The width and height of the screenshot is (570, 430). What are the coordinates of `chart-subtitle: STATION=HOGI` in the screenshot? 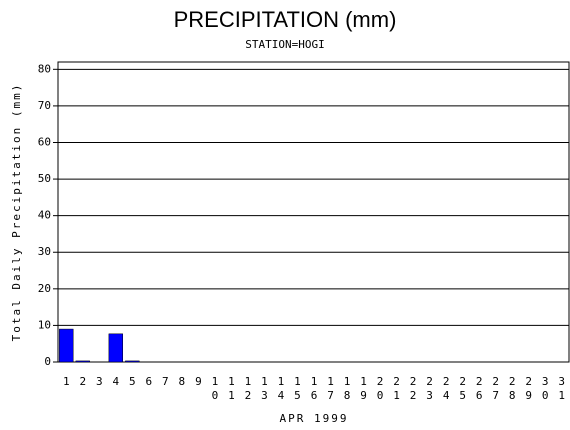 It's located at (284, 44).